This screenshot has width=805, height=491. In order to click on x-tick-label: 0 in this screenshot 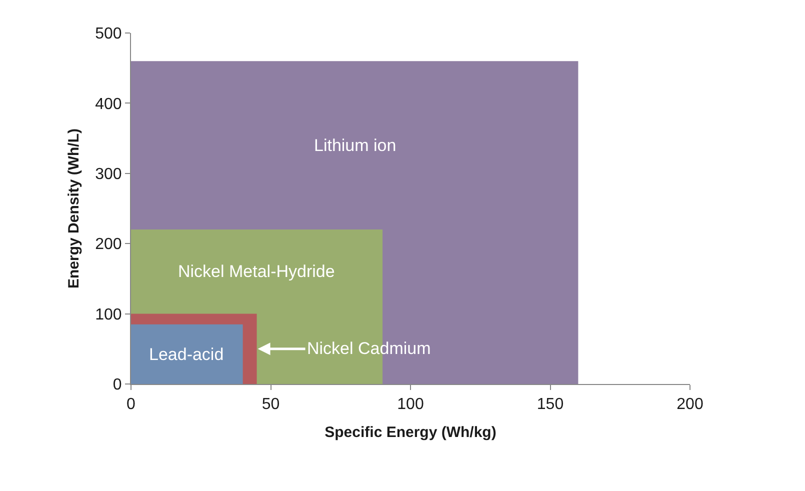, I will do `click(131, 405)`.